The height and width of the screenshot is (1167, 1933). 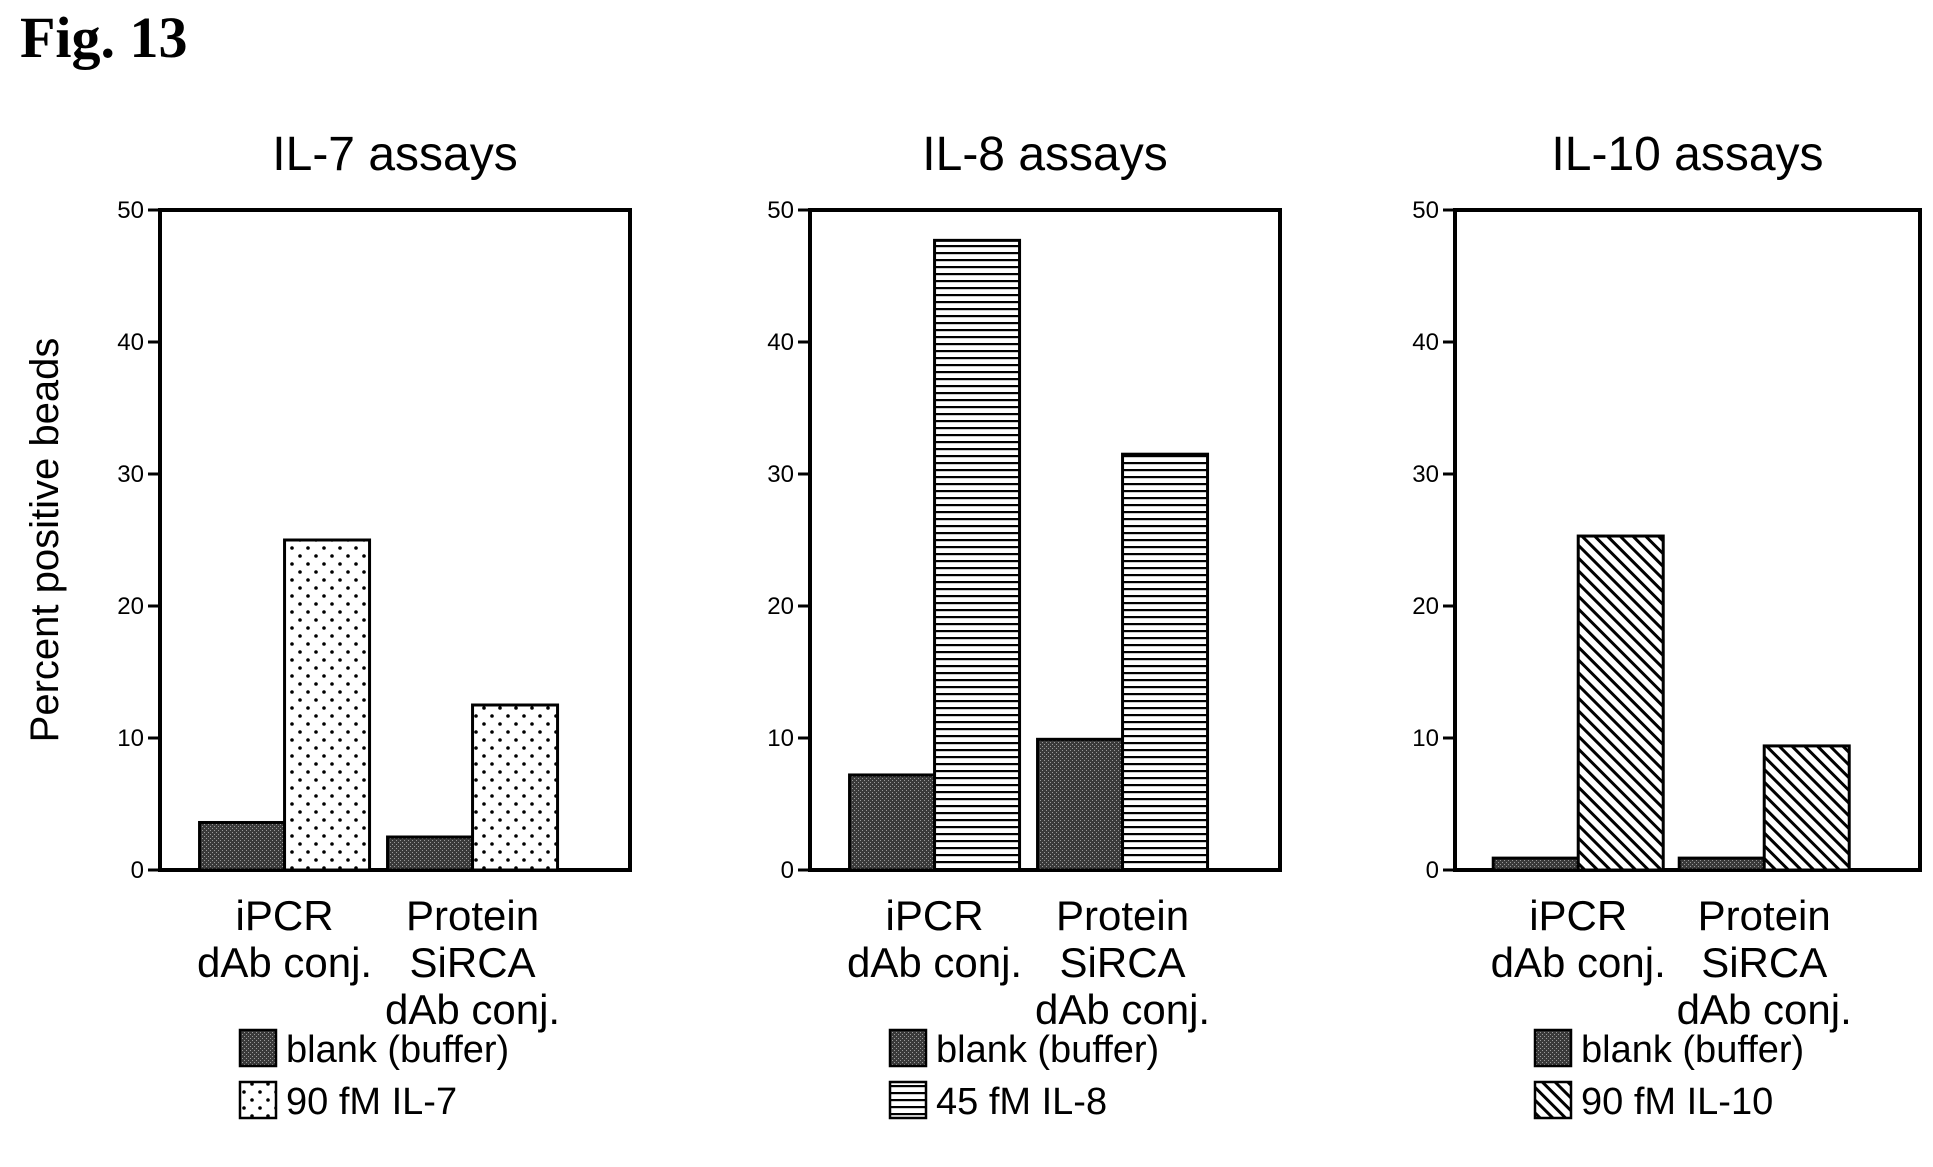 I want to click on chart-title: IL-8 assays, so click(x=1044, y=154).